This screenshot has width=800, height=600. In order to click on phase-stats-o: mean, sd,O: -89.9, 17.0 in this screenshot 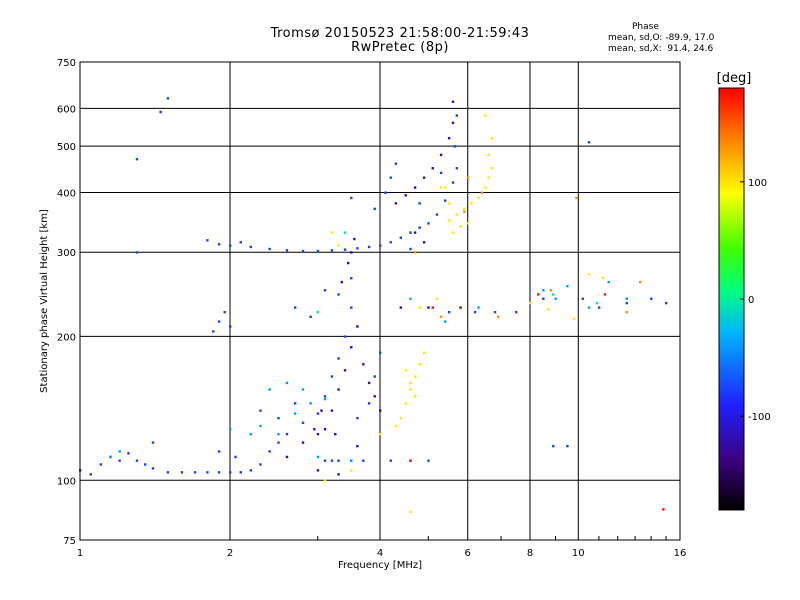, I will do `click(661, 38)`.